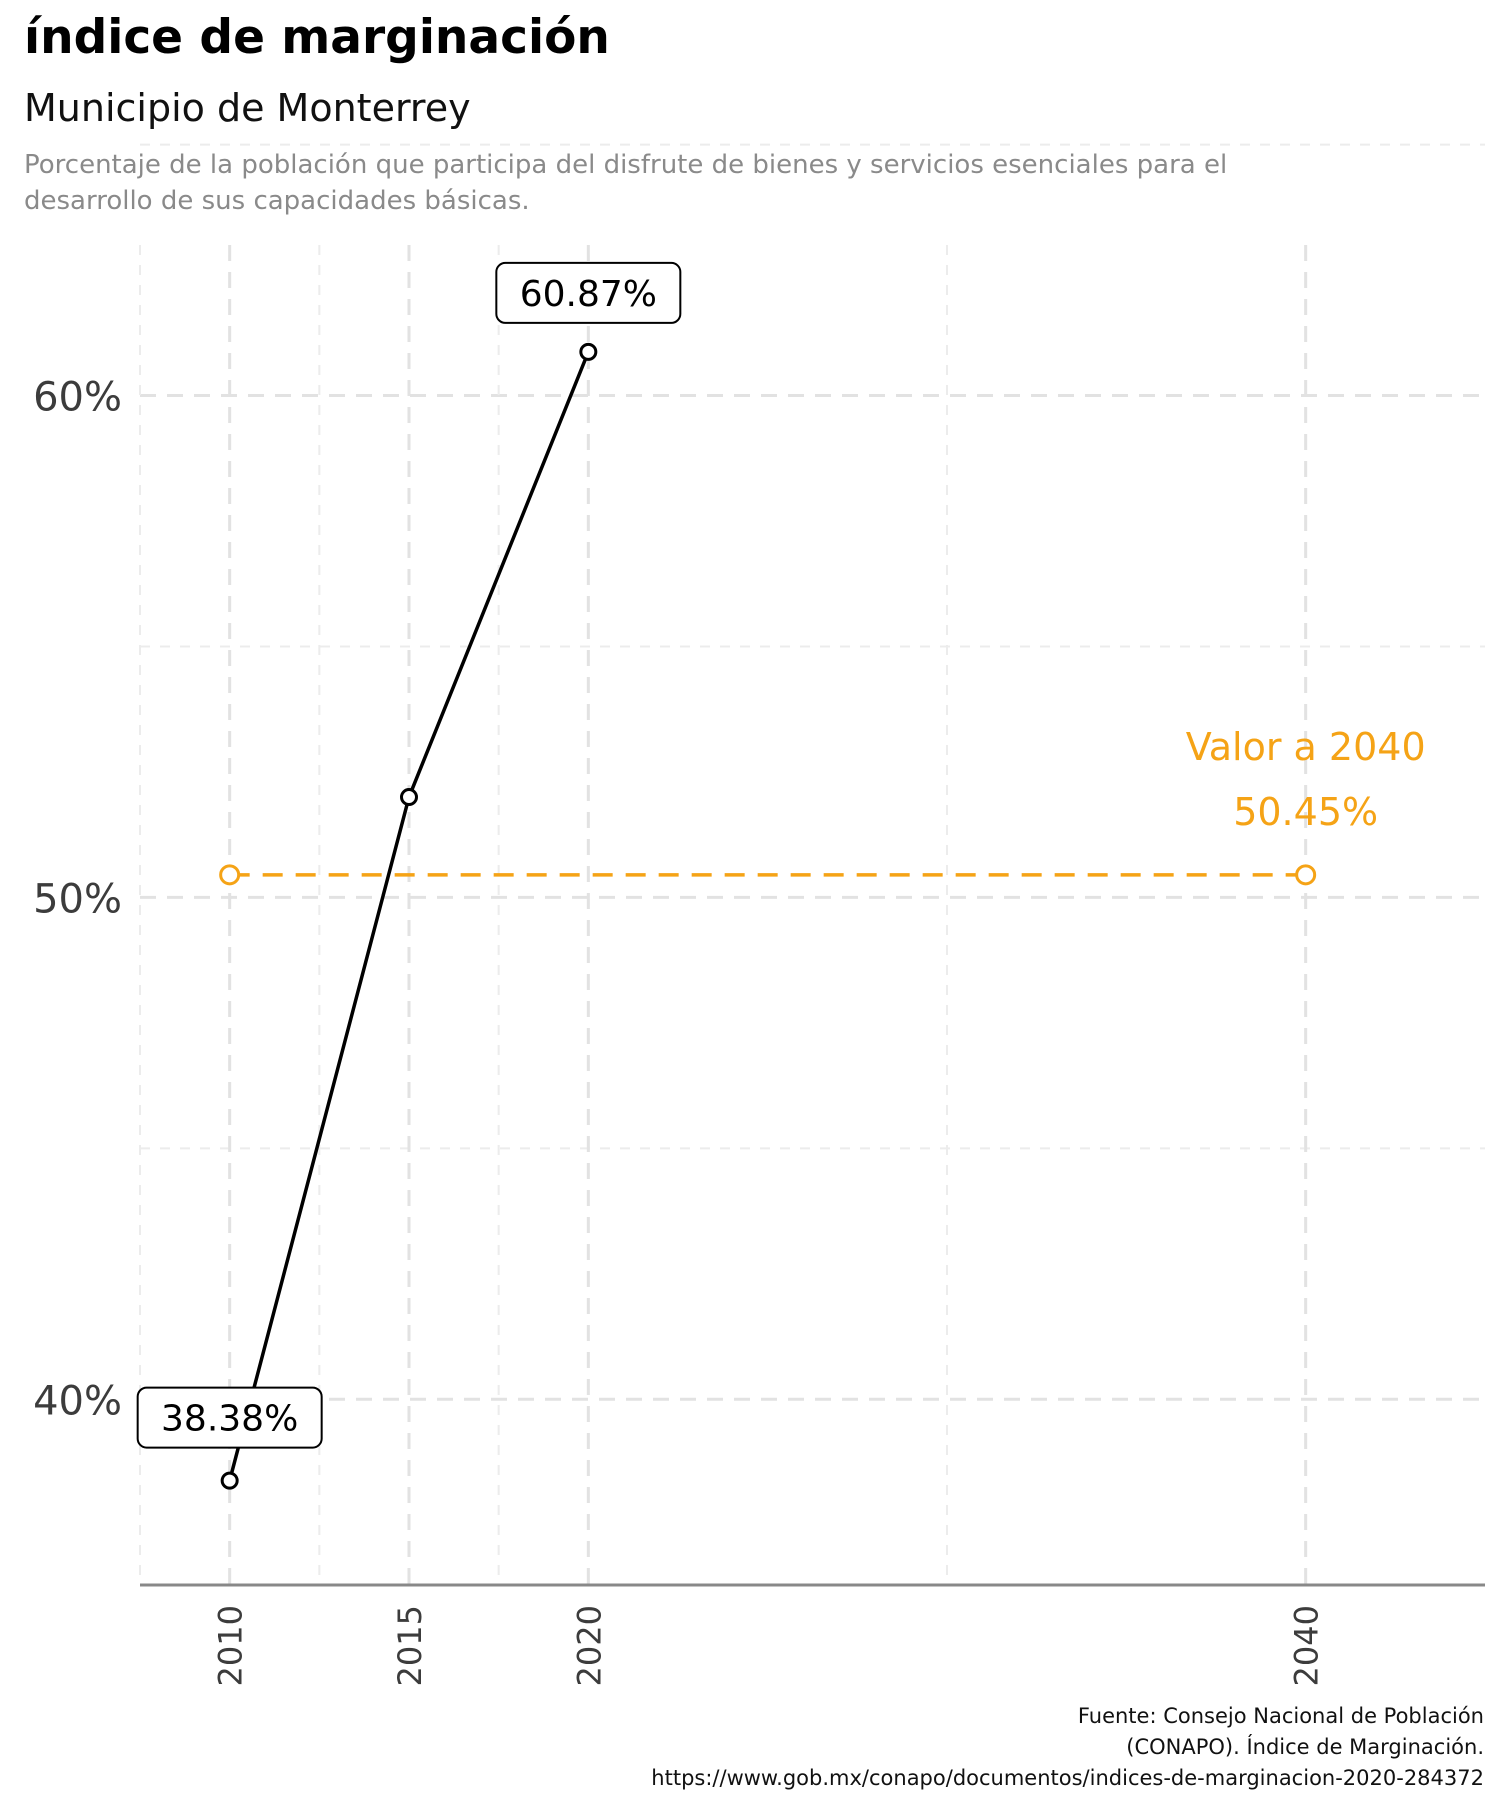  Describe the element at coordinates (77, 1401) in the screenshot. I see `y-tick-label: 40%` at that location.